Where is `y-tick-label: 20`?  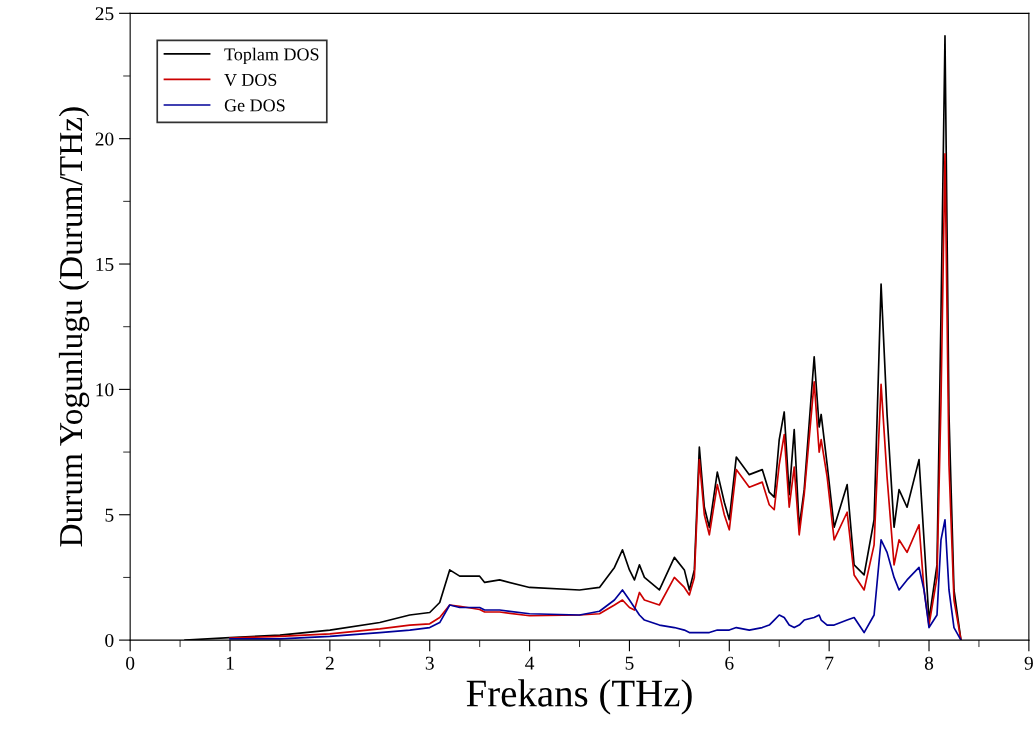
y-tick-label: 20 is located at coordinates (104, 139).